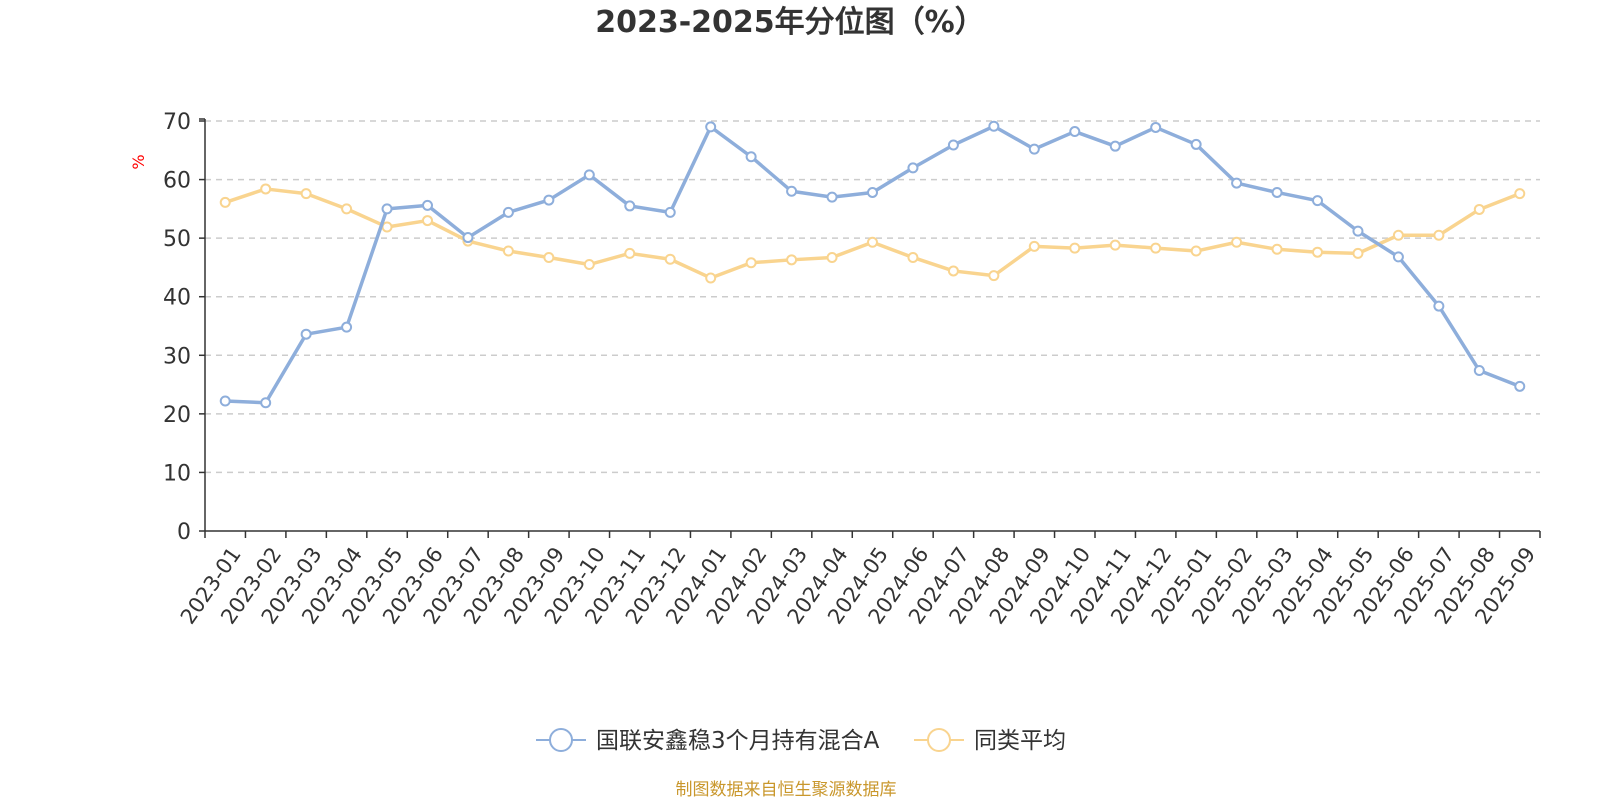 This screenshot has width=1600, height=800. Describe the element at coordinates (177, 327) in the screenshot. I see `y-tick-labels: 0 10 20 30 40 50 60 70` at that location.